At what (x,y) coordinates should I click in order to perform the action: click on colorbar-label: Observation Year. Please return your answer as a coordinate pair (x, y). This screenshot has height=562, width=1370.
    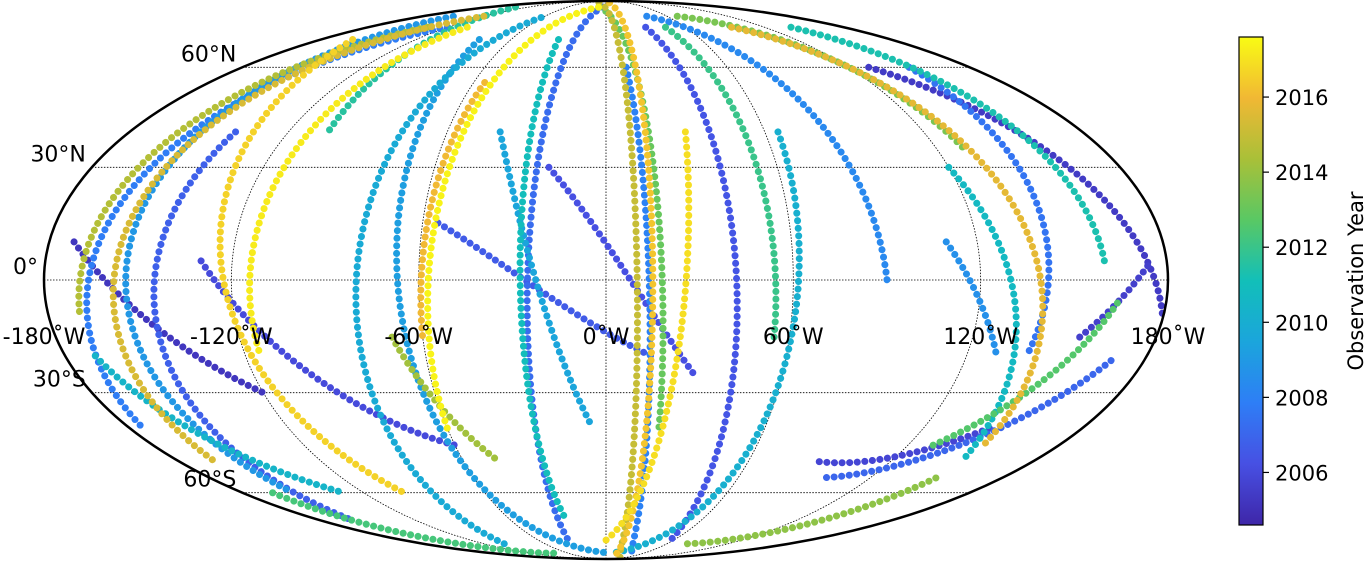
    Looking at the image, I should click on (1356, 280).